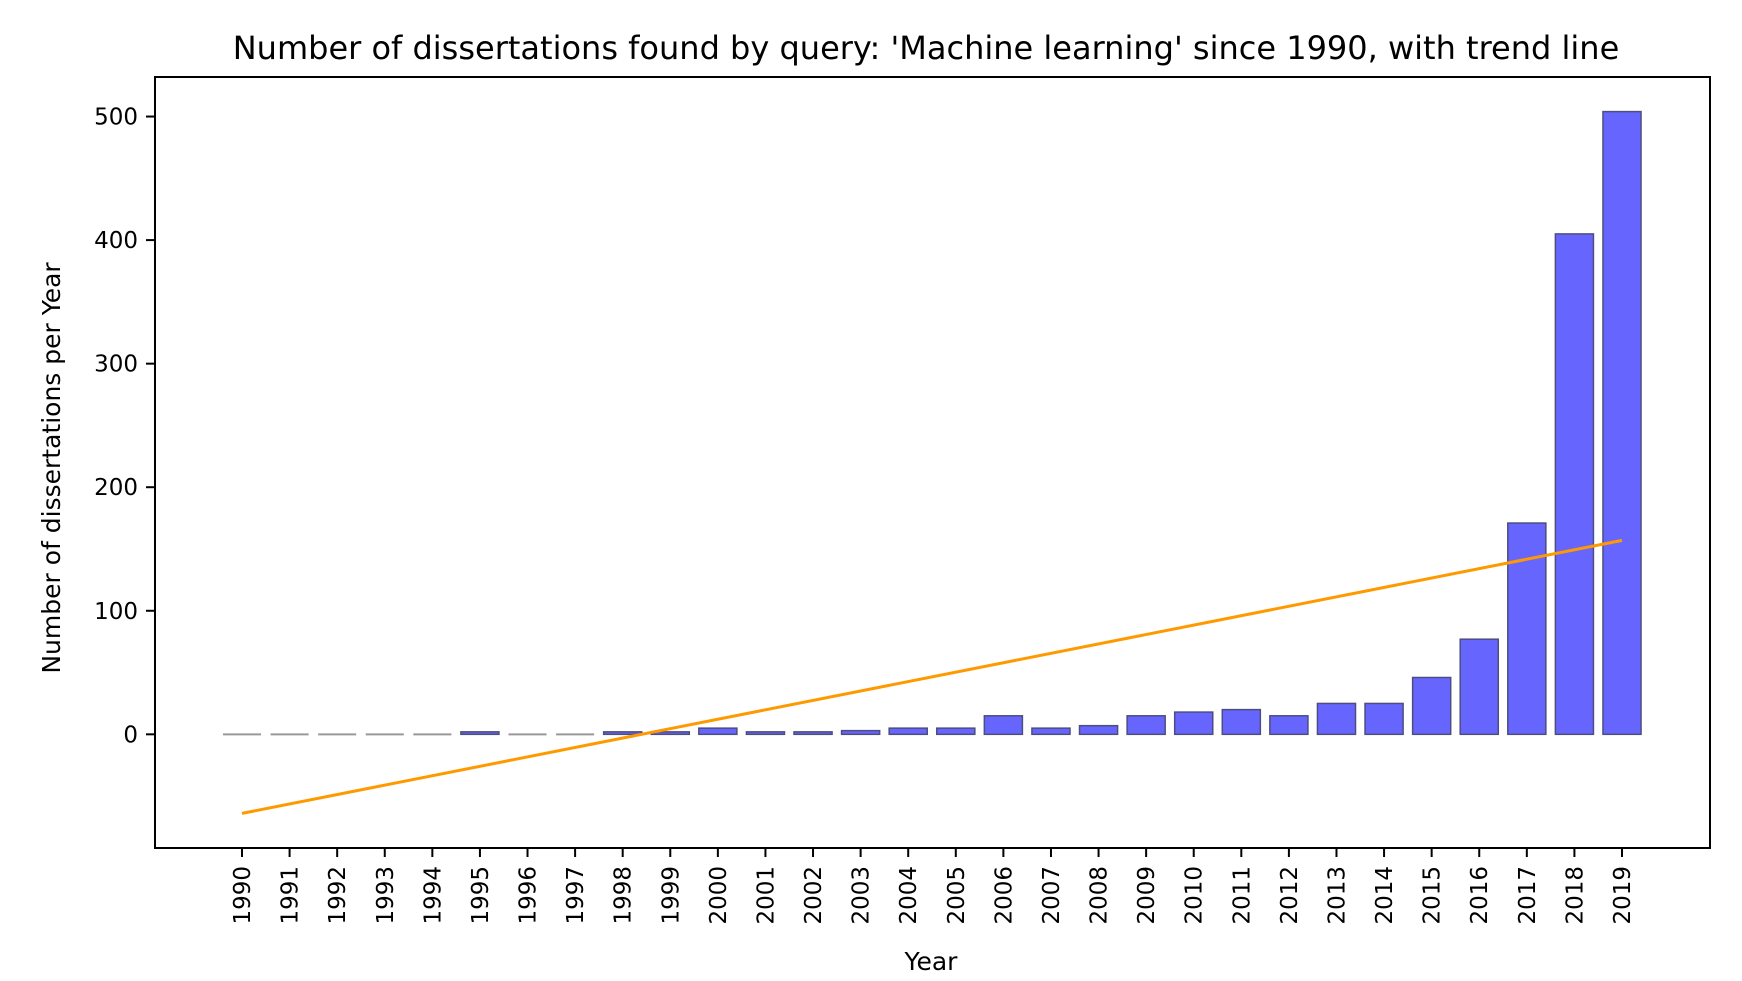 This screenshot has width=1742, height=981. What do you see at coordinates (909, 895) in the screenshot?
I see `x-tick-label-2004: 2004` at bounding box center [909, 895].